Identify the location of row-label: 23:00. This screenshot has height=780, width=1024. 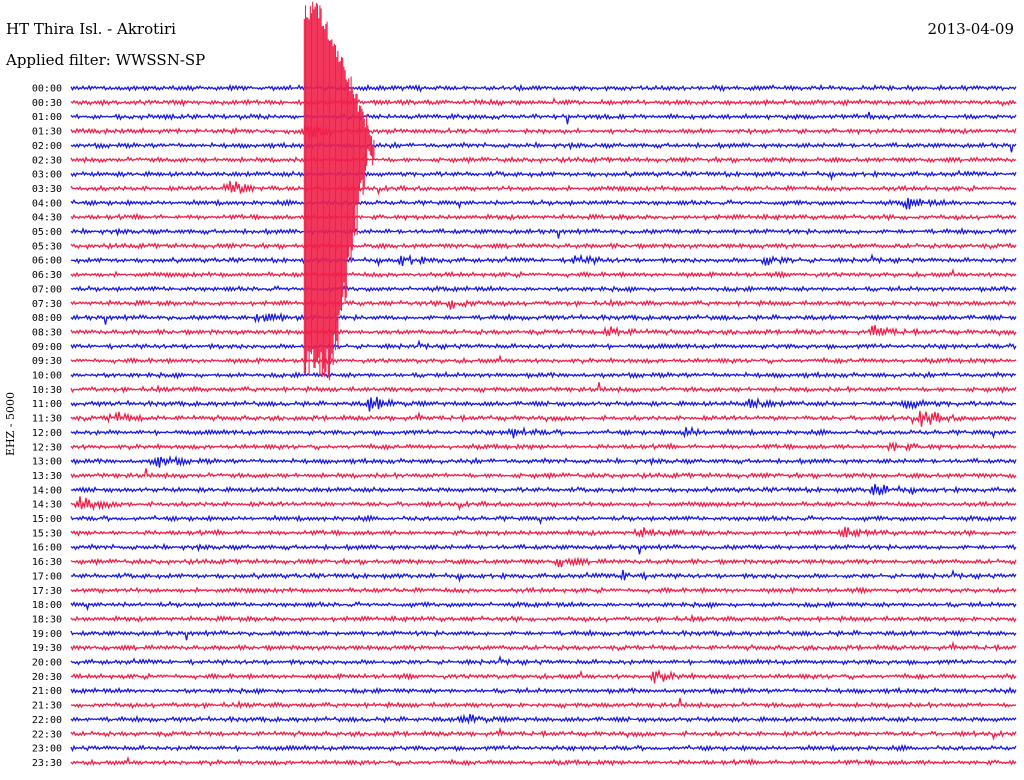
(47, 749).